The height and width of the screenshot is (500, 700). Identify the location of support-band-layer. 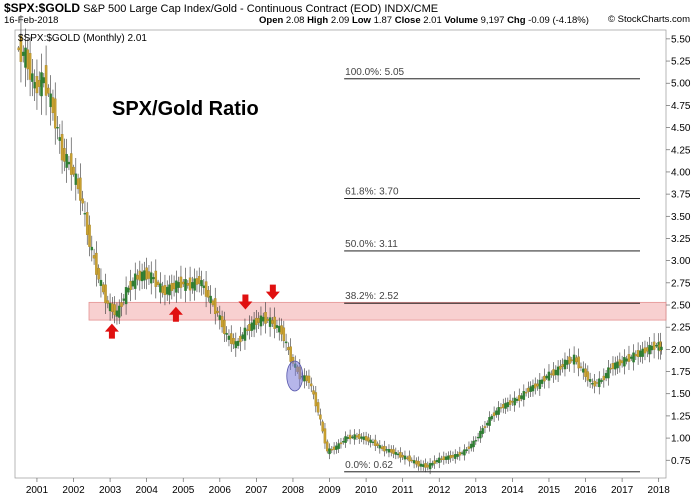
(377, 311).